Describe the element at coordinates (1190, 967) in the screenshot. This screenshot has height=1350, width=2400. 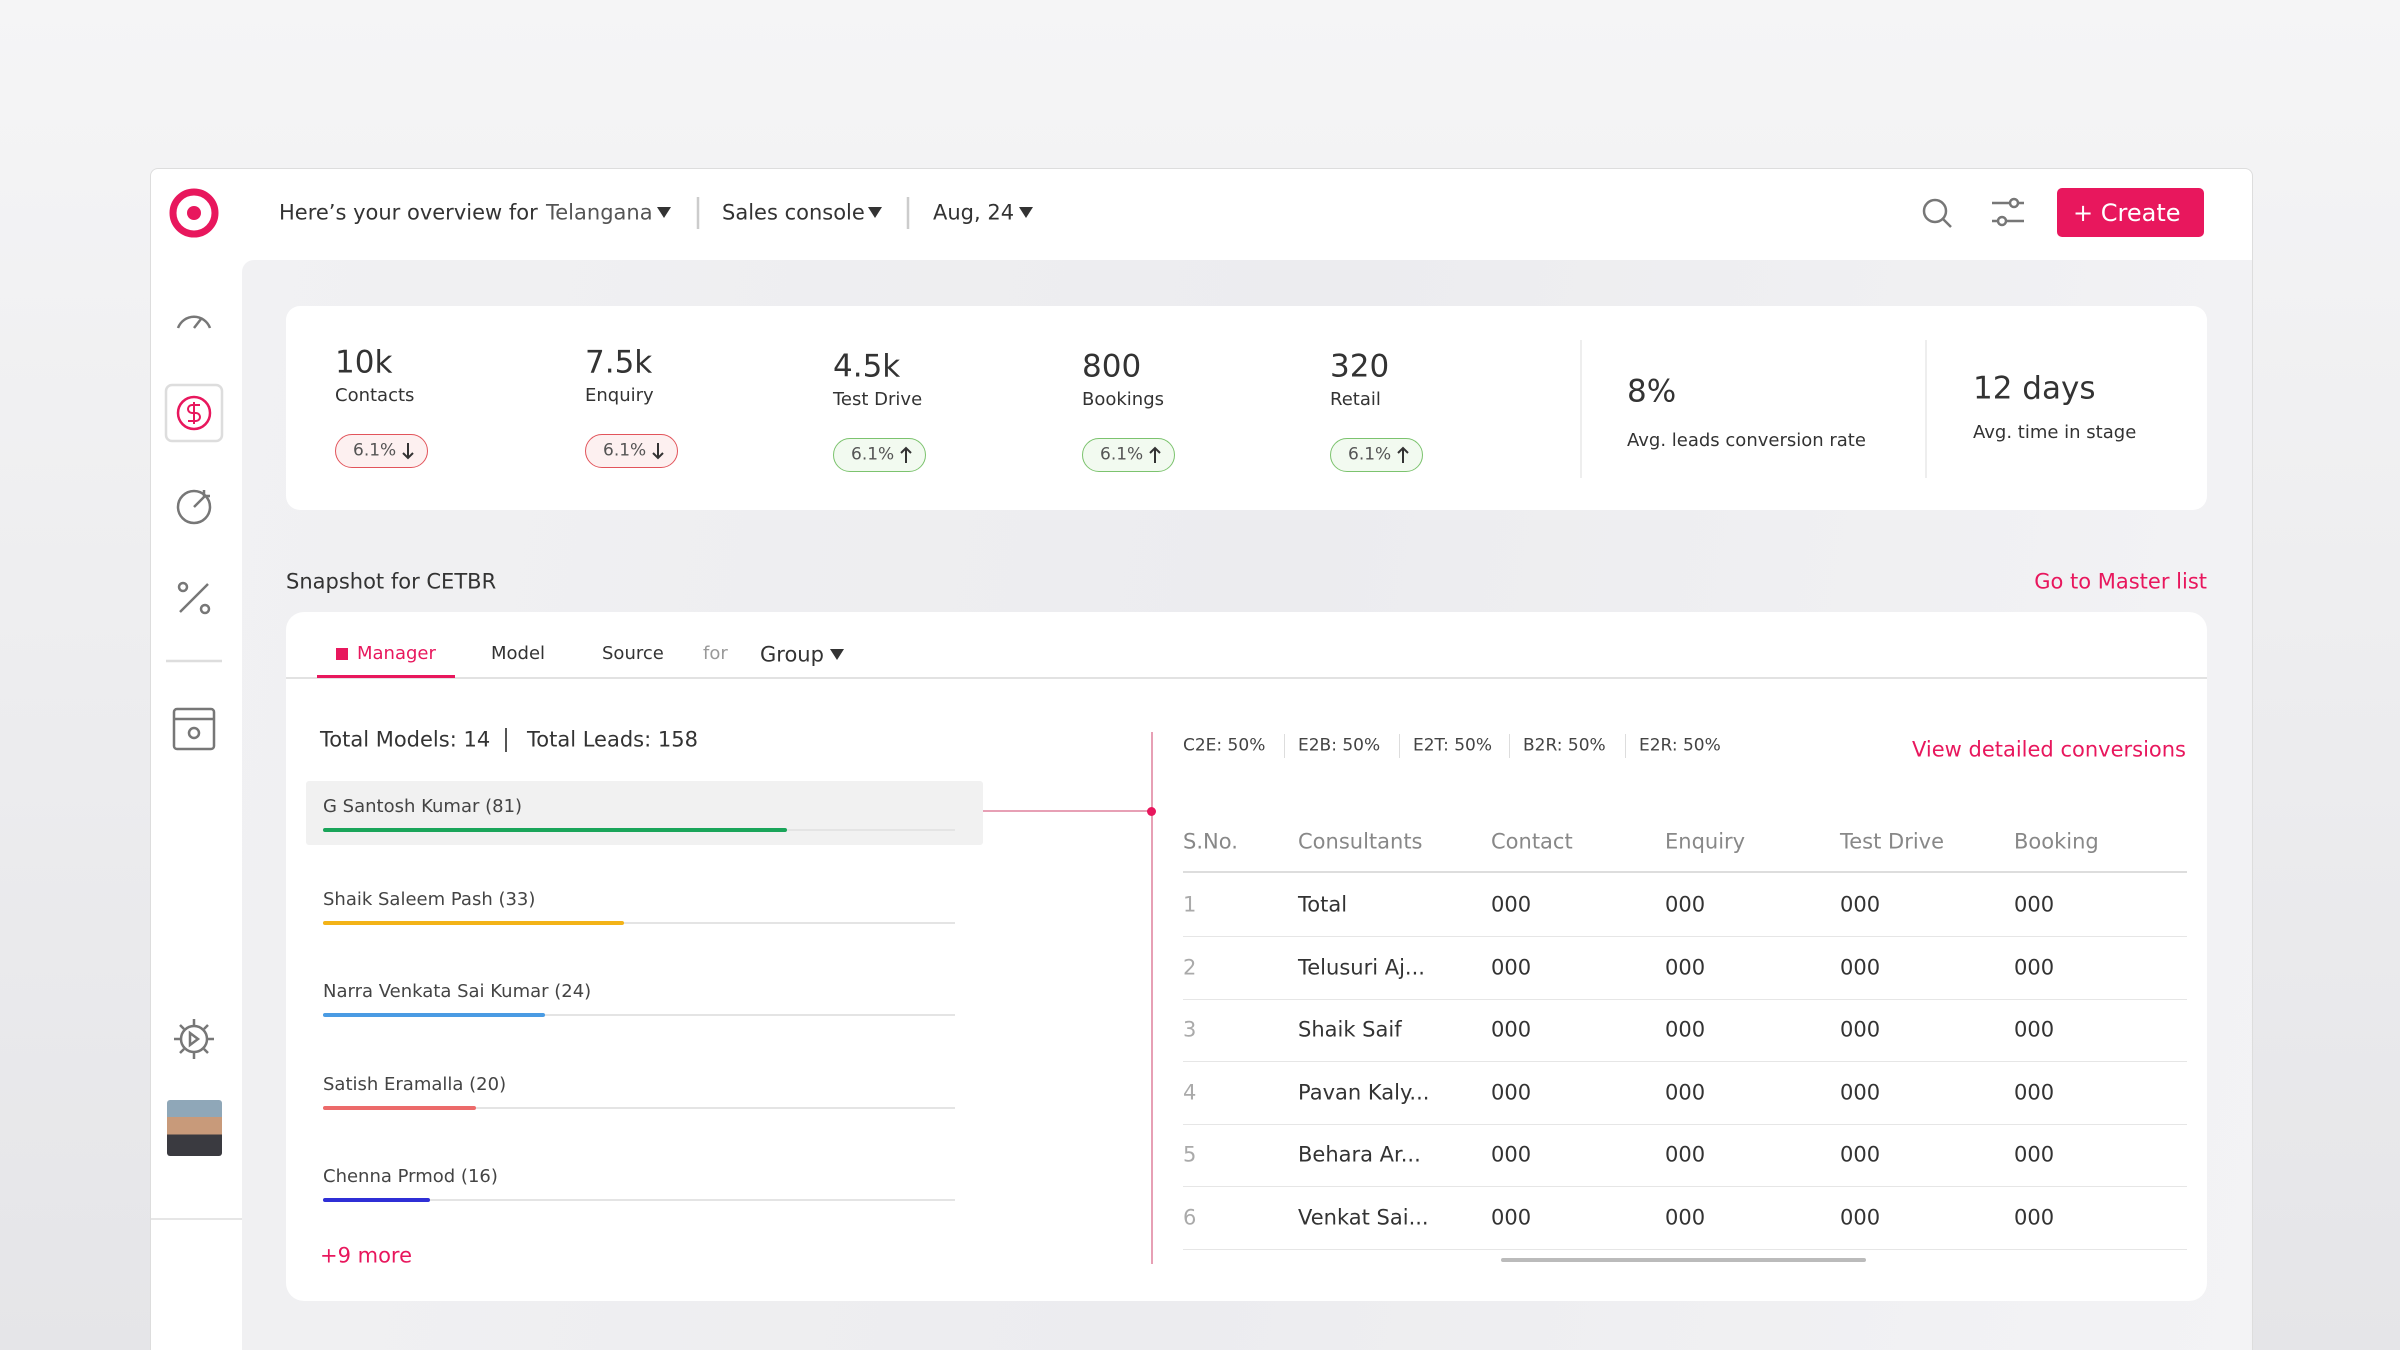
I see `table-cell: 2` at that location.